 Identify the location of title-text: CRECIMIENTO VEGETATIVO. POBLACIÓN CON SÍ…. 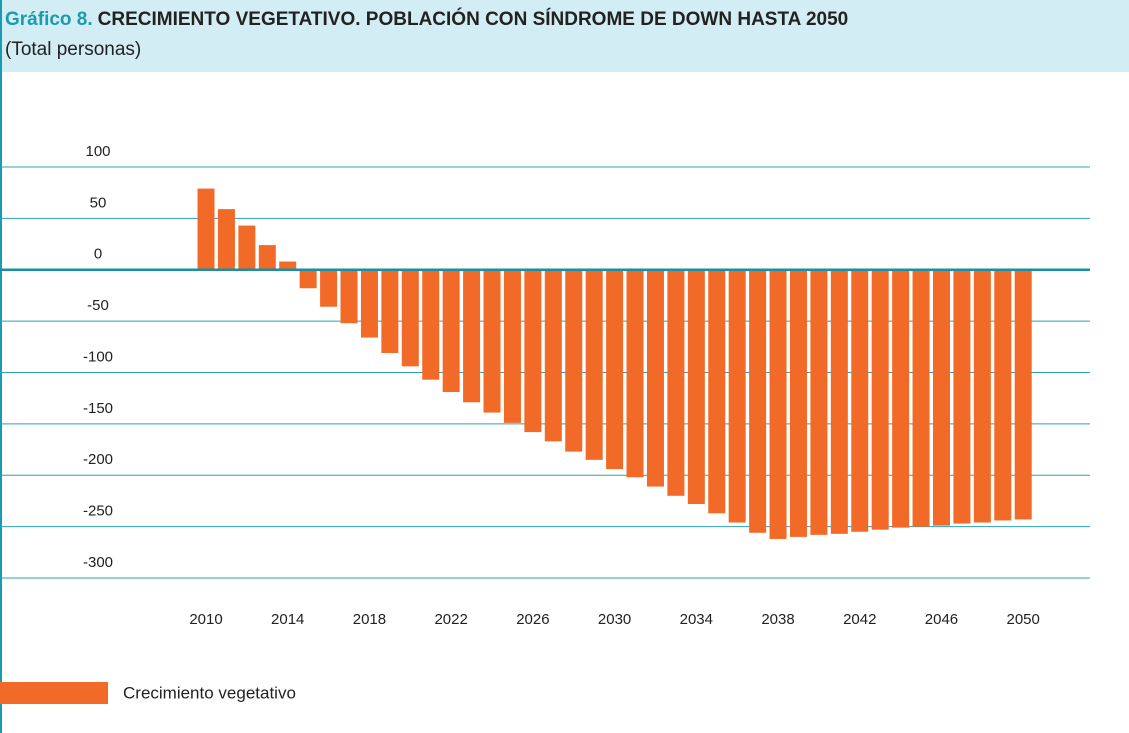
(473, 19).